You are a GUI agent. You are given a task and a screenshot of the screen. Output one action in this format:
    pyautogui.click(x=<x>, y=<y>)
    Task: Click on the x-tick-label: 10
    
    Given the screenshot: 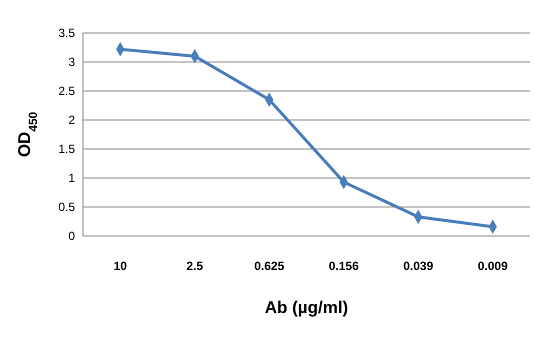 What is the action you would take?
    pyautogui.click(x=121, y=266)
    